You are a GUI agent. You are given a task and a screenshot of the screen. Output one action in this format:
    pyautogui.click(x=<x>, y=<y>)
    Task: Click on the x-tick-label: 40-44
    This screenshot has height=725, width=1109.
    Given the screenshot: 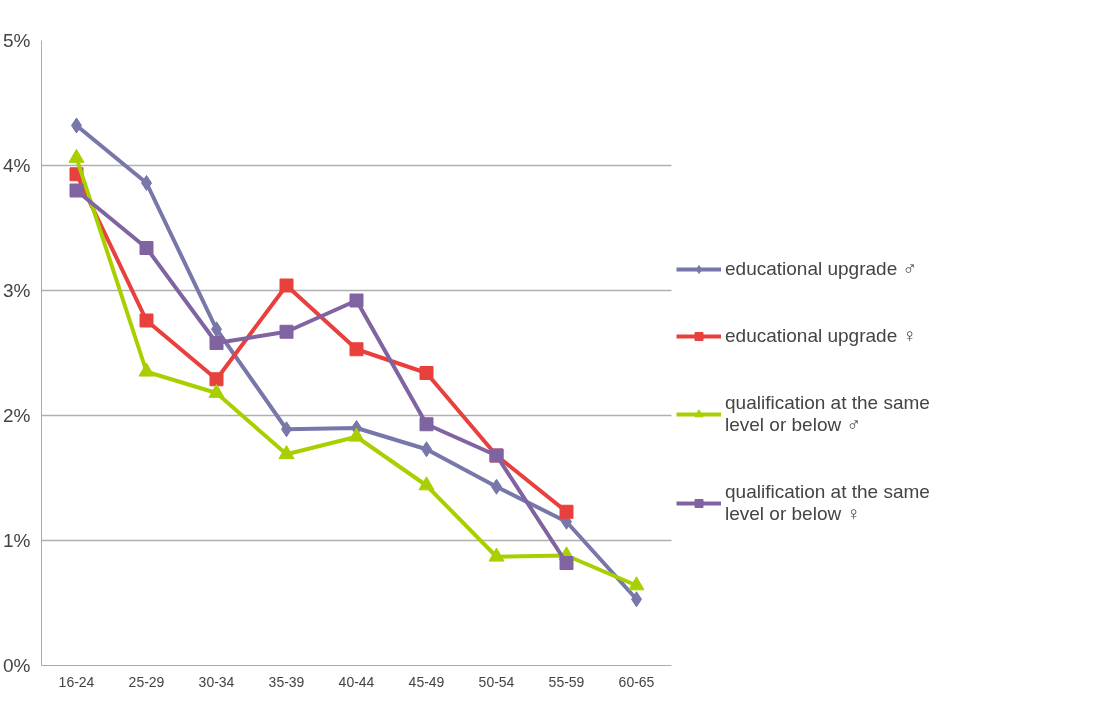 What is the action you would take?
    pyautogui.click(x=356, y=681)
    